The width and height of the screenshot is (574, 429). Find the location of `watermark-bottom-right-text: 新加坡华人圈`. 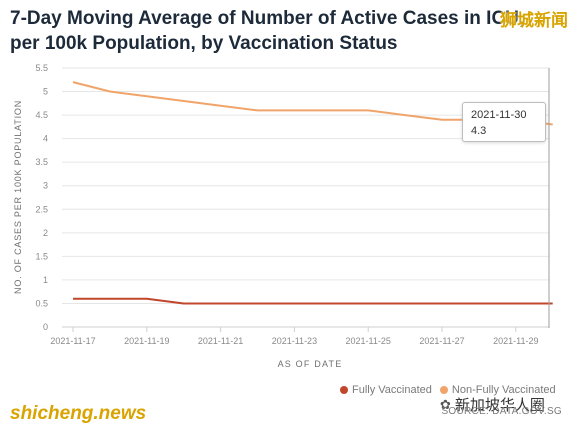

watermark-bottom-right-text: 新加坡华人圈 is located at coordinates (499, 405).